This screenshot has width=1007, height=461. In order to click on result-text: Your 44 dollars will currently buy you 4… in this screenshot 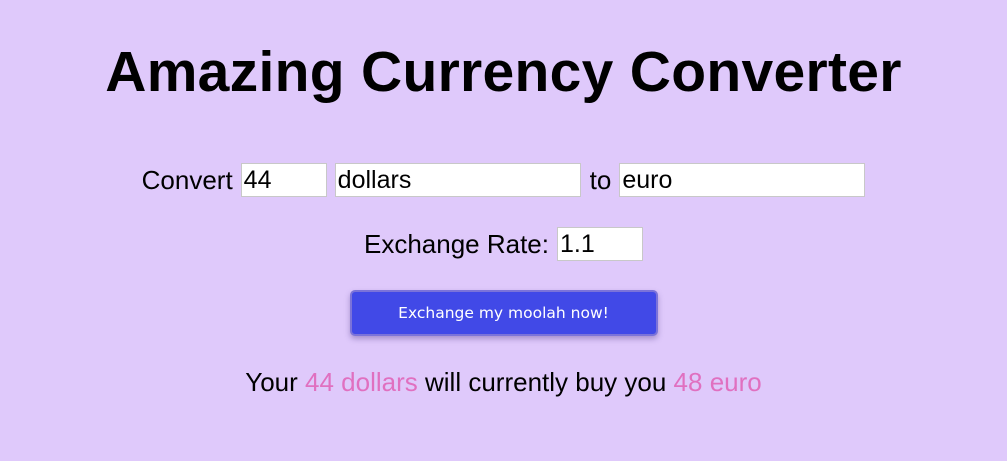, I will do `click(503, 382)`.